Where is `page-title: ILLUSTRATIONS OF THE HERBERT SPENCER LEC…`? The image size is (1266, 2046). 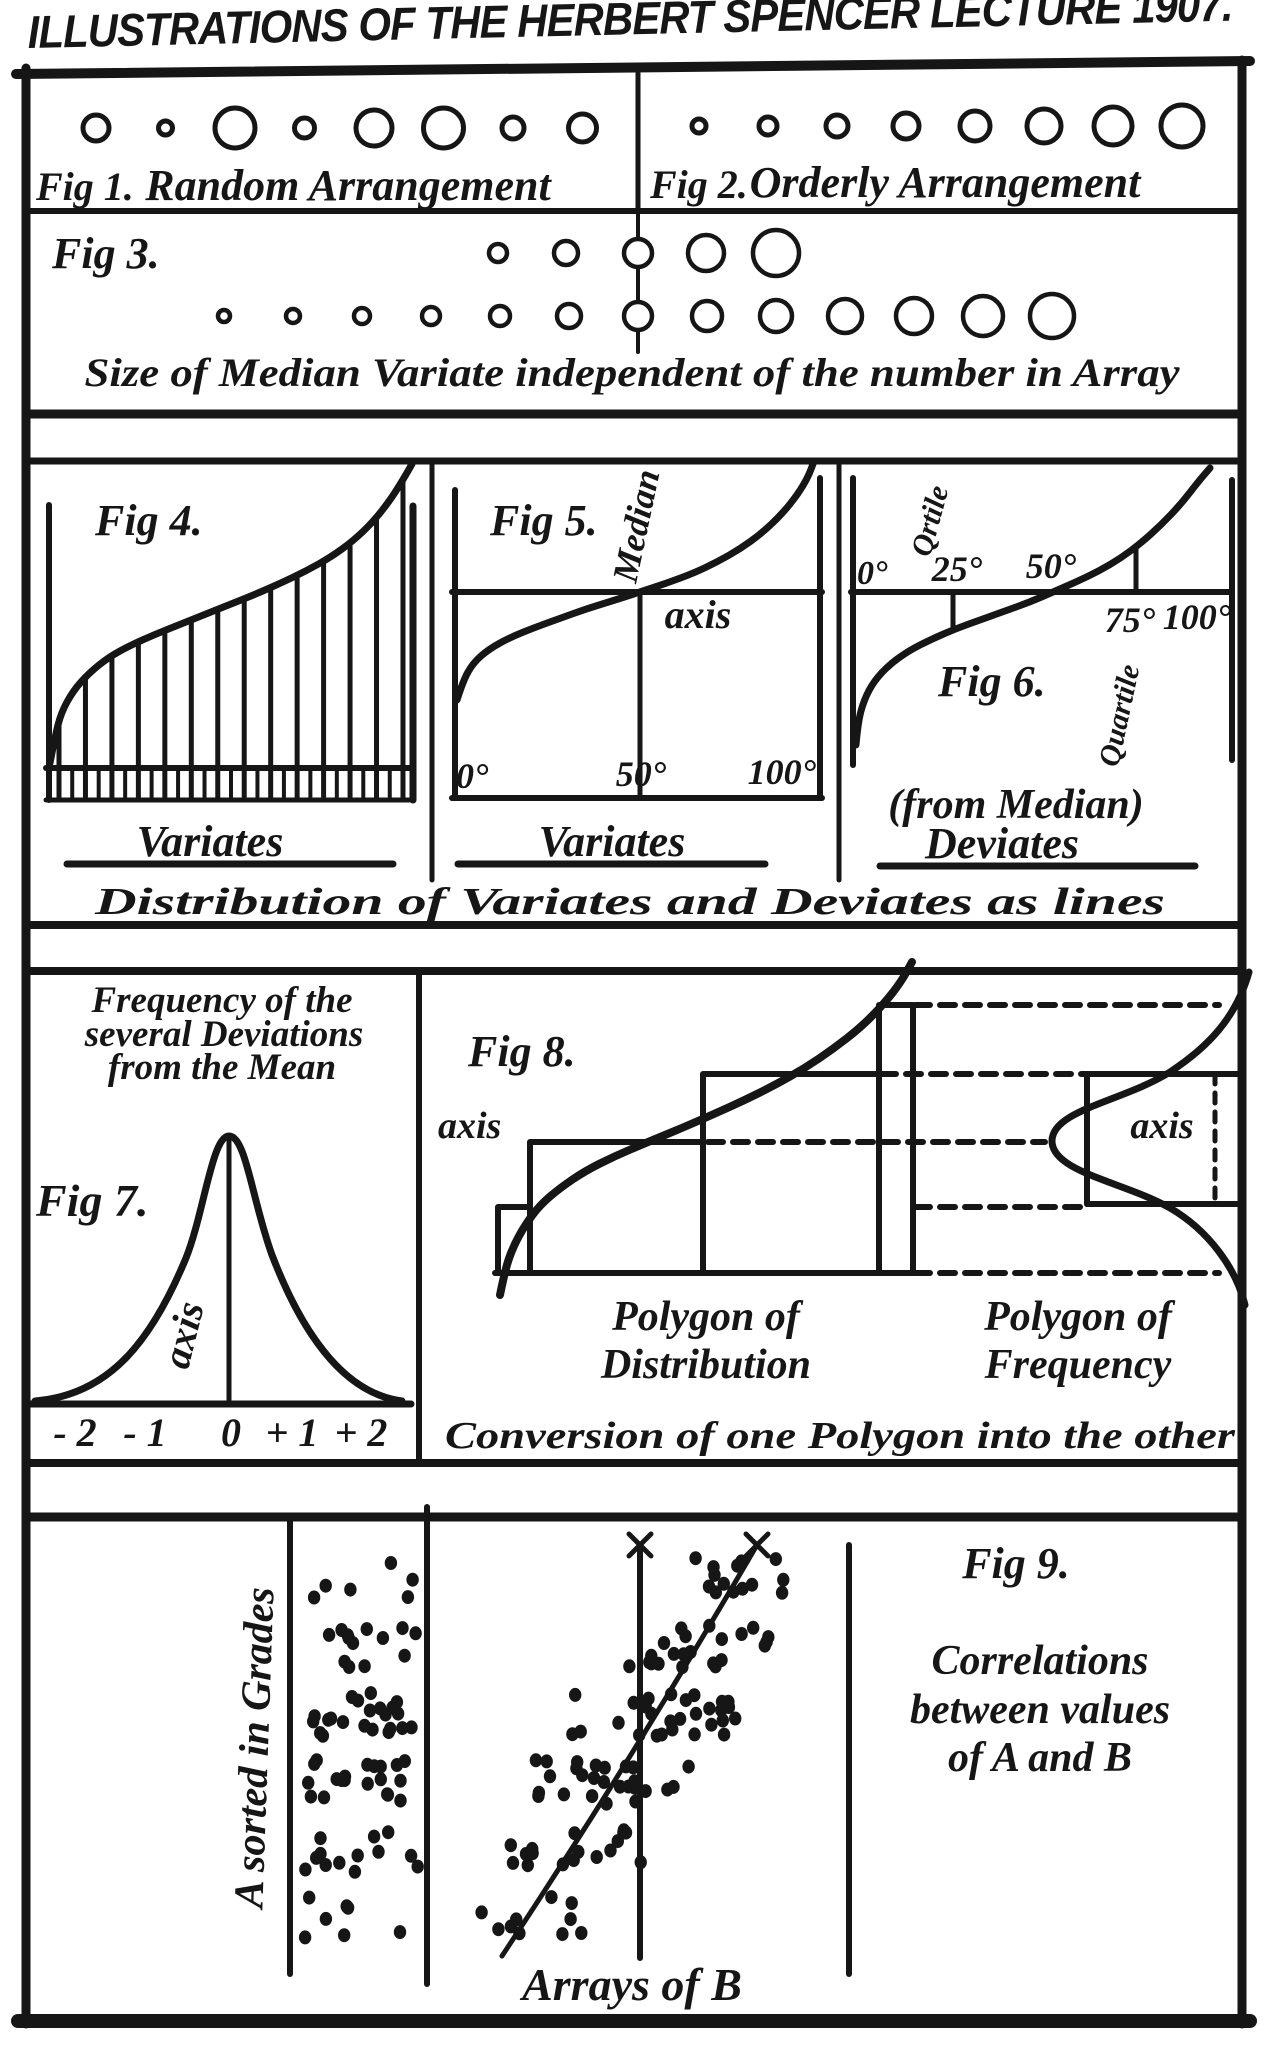
page-title: ILLUSTRATIONS OF THE HERBERT SPENCER LEC… is located at coordinates (630, 29).